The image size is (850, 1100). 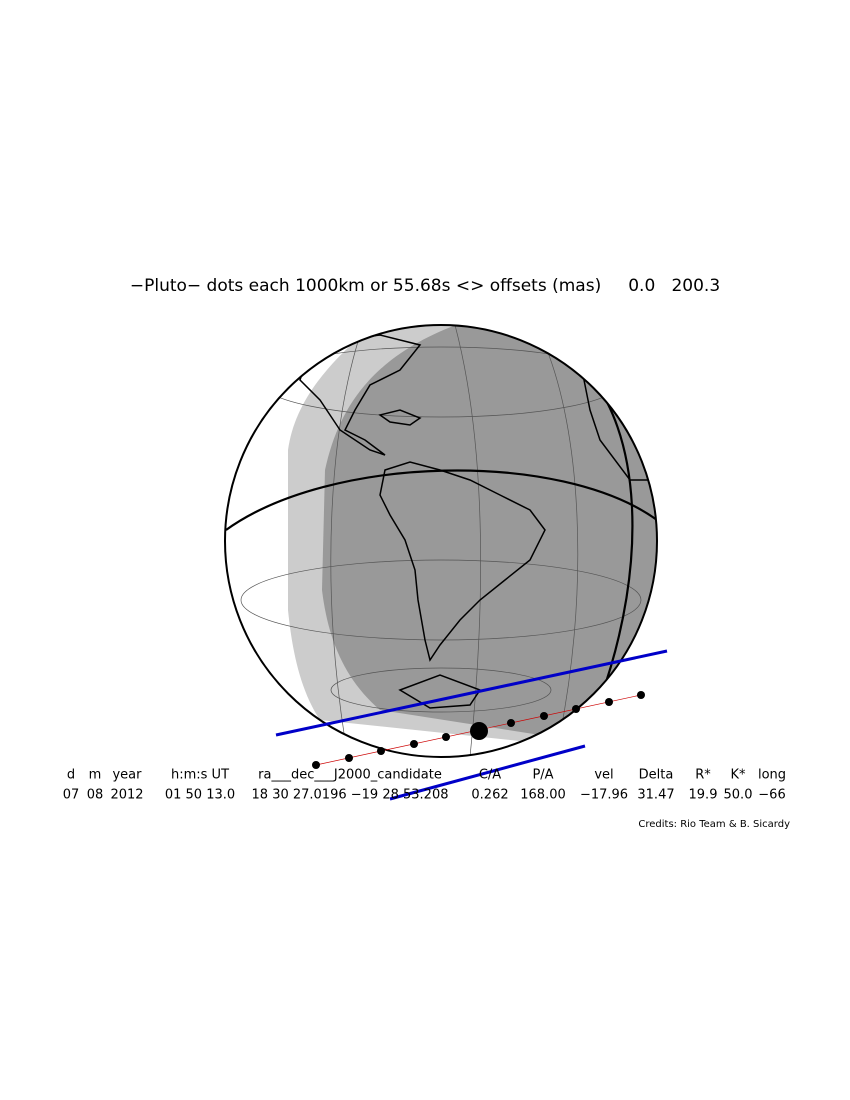 What do you see at coordinates (200, 775) in the screenshot?
I see `column-header: h:m:s UT` at bounding box center [200, 775].